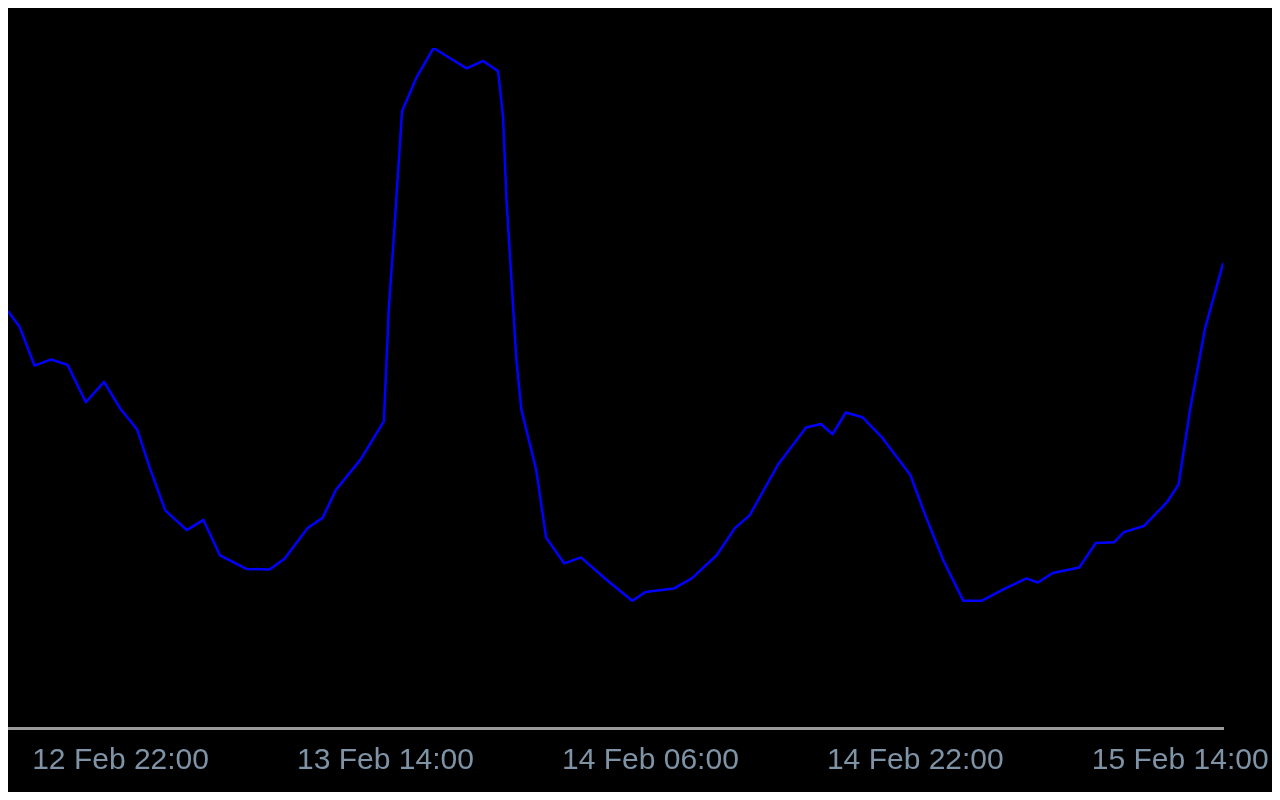 The image size is (1280, 800). Describe the element at coordinates (650, 759) in the screenshot. I see `x-tick-label: 14 Feb 06:00` at that location.